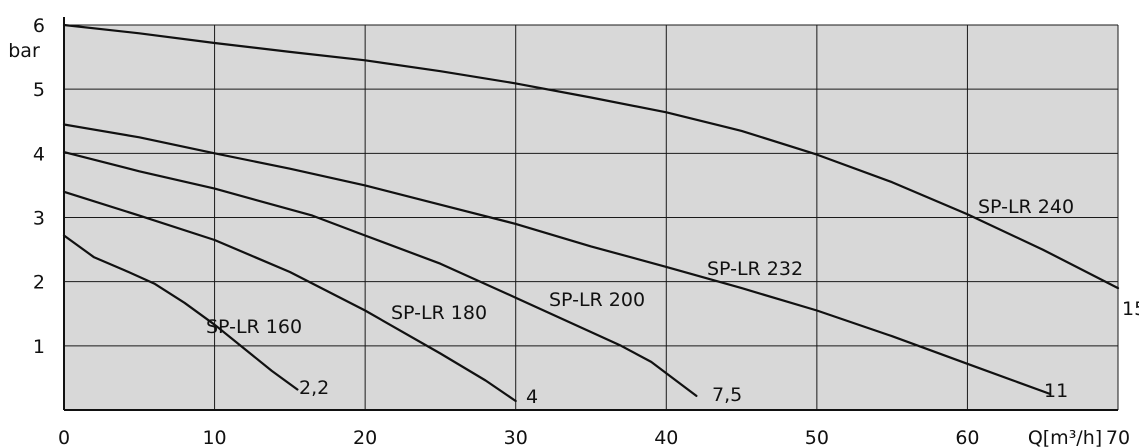  Describe the element at coordinates (755, 269) in the screenshot. I see `series-name-label-4: SP-LR 232` at that location.